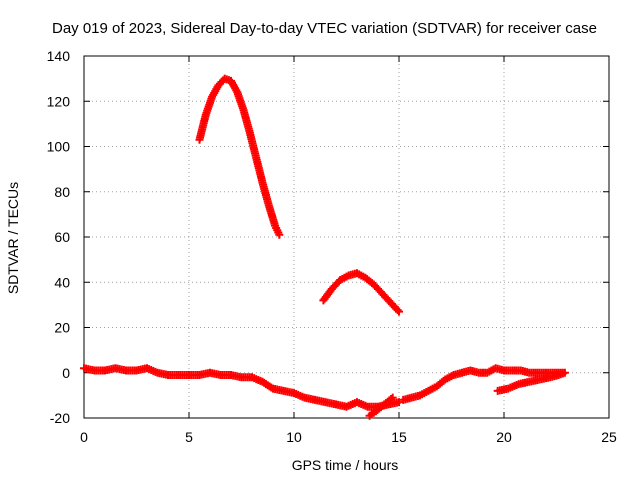 Image resolution: width=640 pixels, height=480 pixels. I want to click on x-tick-label: 25, so click(609, 437).